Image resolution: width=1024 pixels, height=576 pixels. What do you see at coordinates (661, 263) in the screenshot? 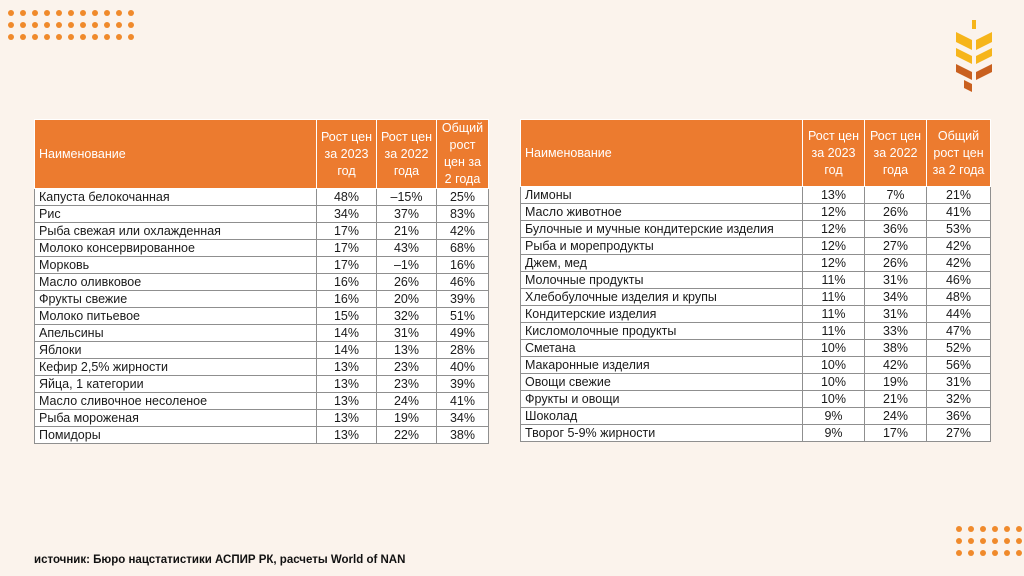
I see `cell-name: Джем, мед` at bounding box center [661, 263].